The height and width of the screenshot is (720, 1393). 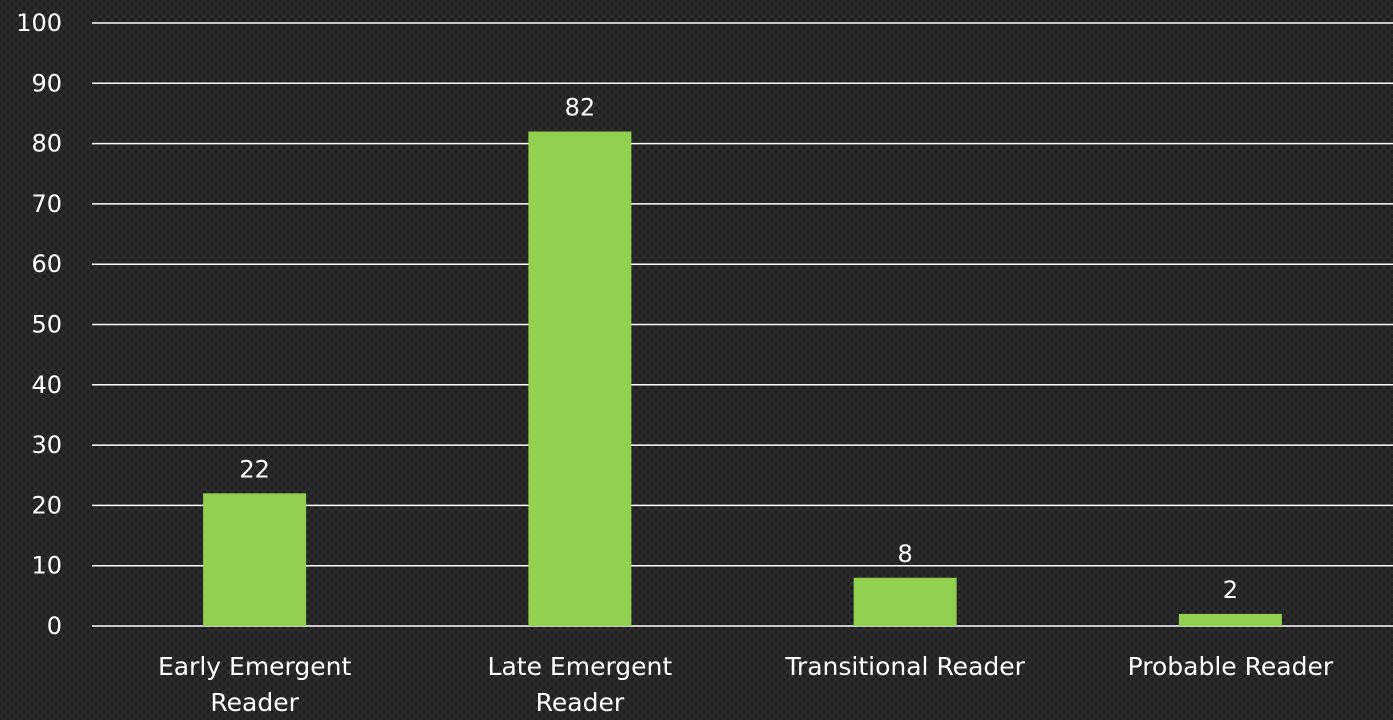 What do you see at coordinates (46, 83) in the screenshot?
I see `y-tick-label-90: 90` at bounding box center [46, 83].